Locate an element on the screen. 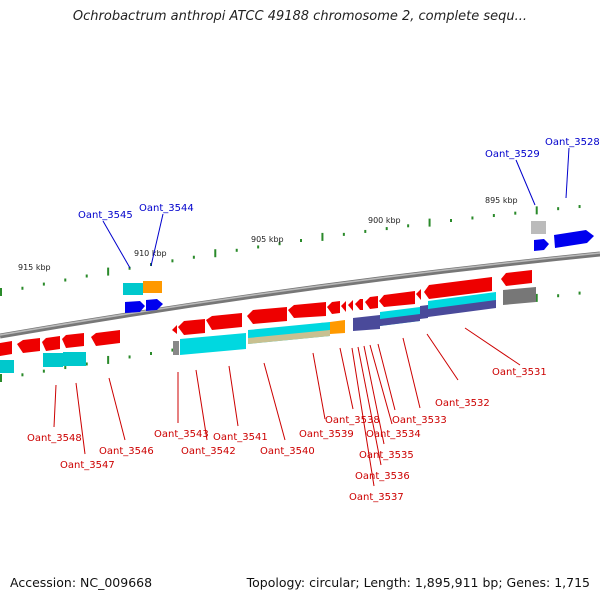 This screenshot has width=600, height=600. gene-label-oant-3544: Oant_3544 is located at coordinates (166, 208).